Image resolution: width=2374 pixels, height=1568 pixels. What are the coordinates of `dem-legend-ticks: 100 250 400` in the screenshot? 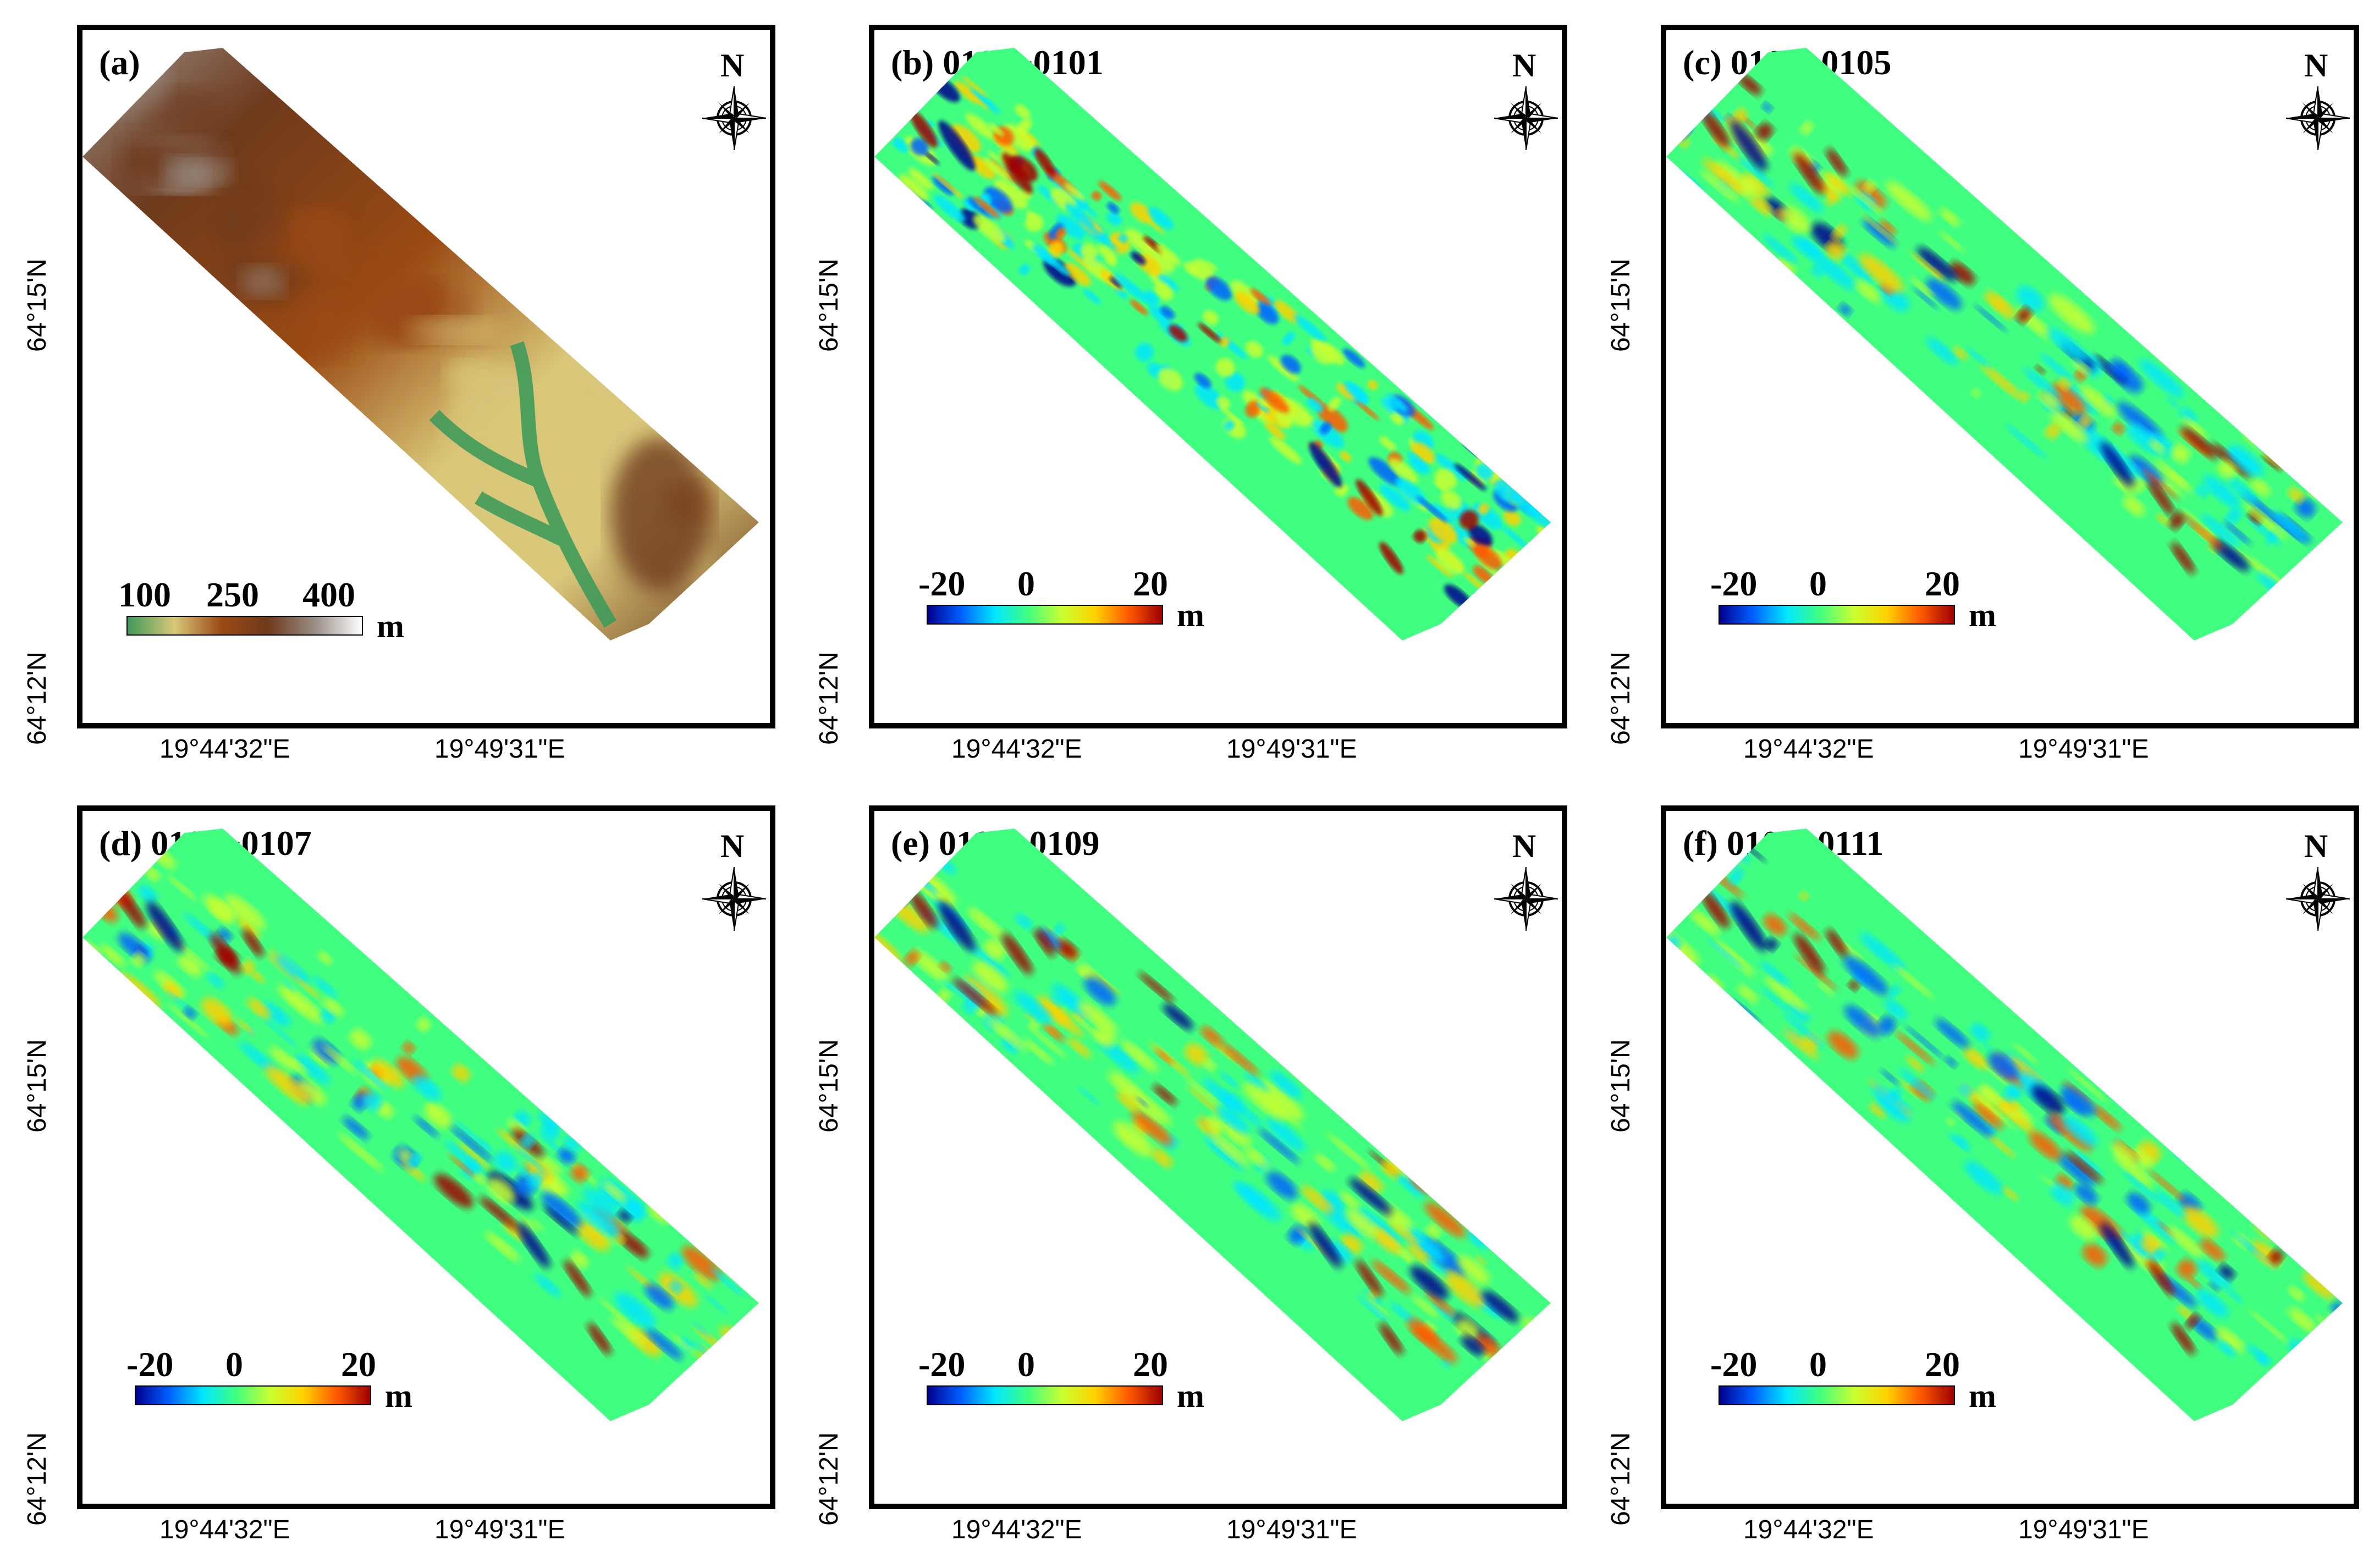 It's located at (255, 597).